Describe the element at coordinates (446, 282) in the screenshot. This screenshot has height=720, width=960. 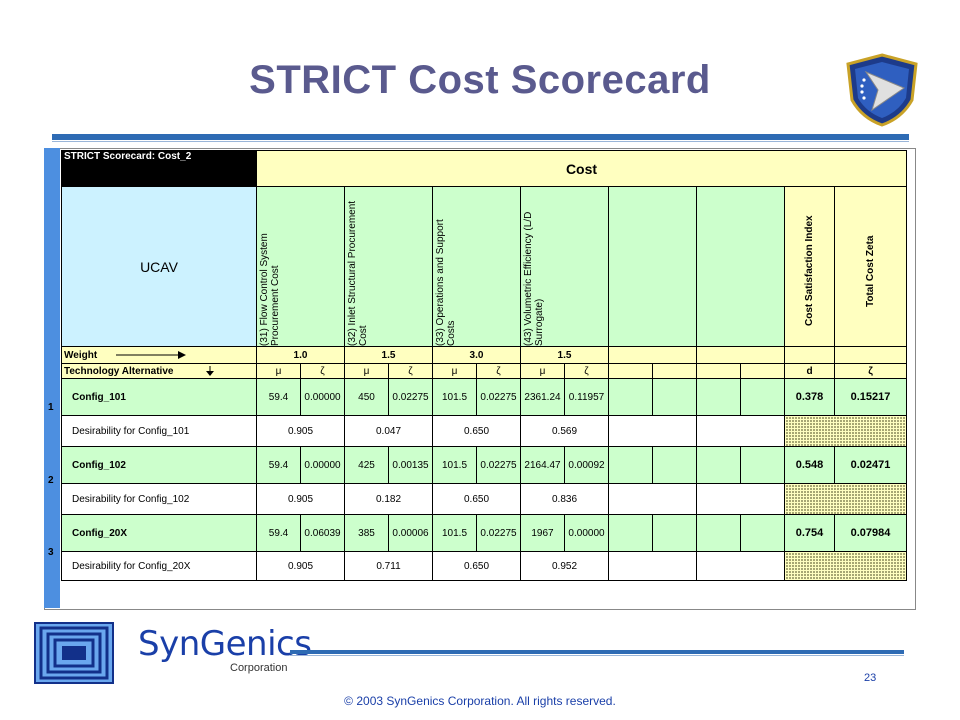
I see `criterion-label: (33) Operations and Support Costs` at that location.